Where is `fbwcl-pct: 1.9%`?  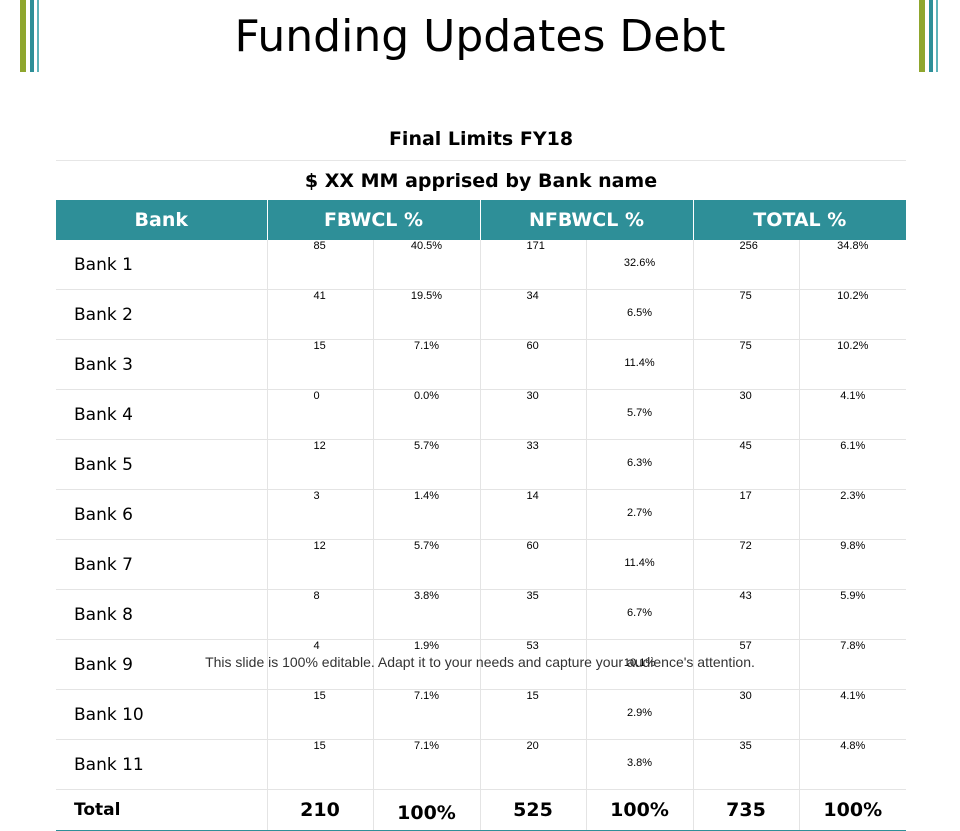
fbwcl-pct: 1.9% is located at coordinates (426, 664).